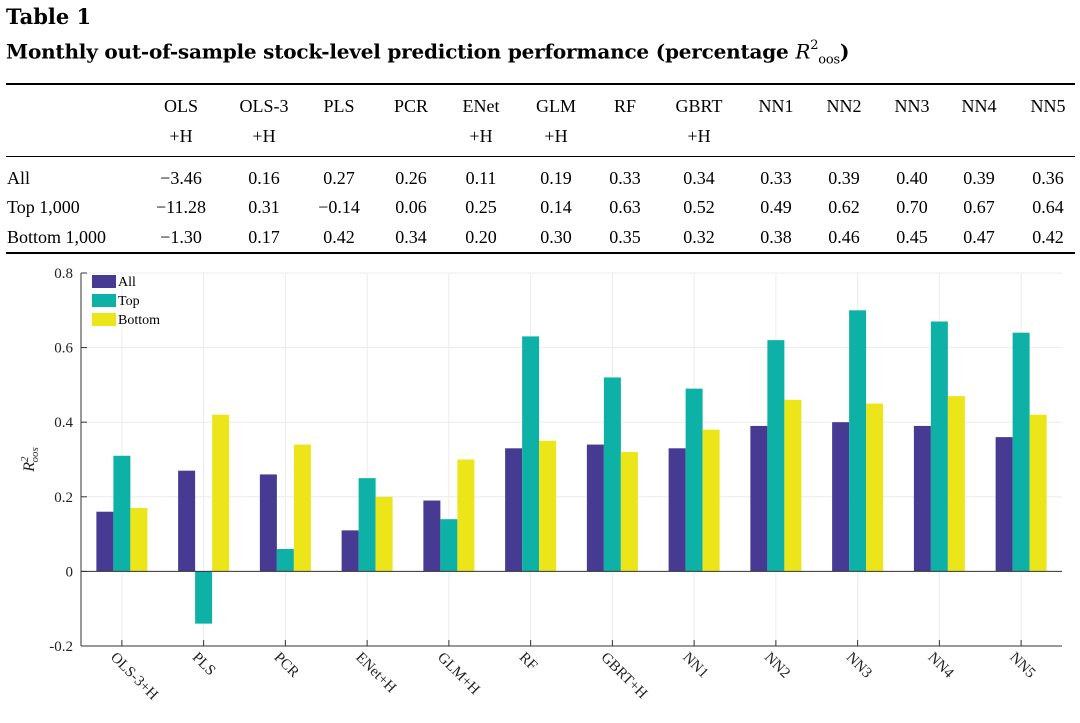 The width and height of the screenshot is (1080, 723). What do you see at coordinates (63, 423) in the screenshot?
I see `y-tick-label: 0.4` at bounding box center [63, 423].